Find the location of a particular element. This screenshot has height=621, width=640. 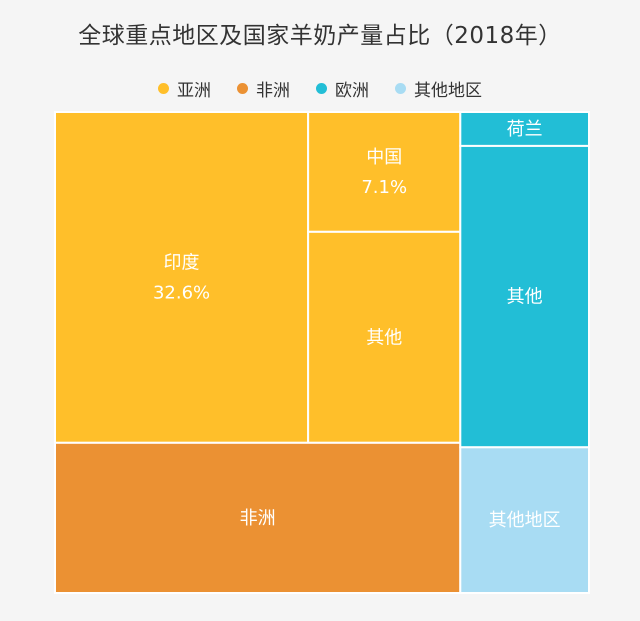

cell-label: 印度 is located at coordinates (182, 262).